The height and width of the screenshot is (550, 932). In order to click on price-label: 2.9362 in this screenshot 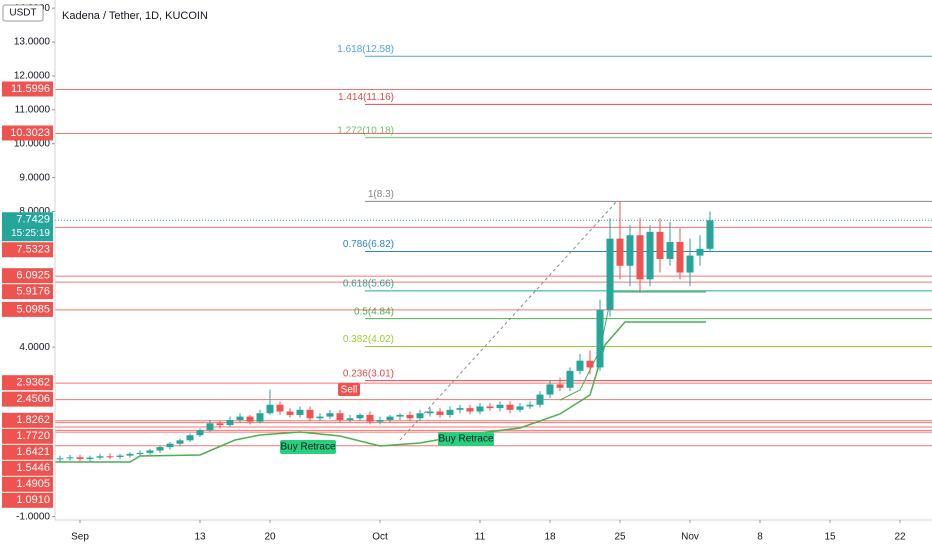, I will do `click(33, 383)`.